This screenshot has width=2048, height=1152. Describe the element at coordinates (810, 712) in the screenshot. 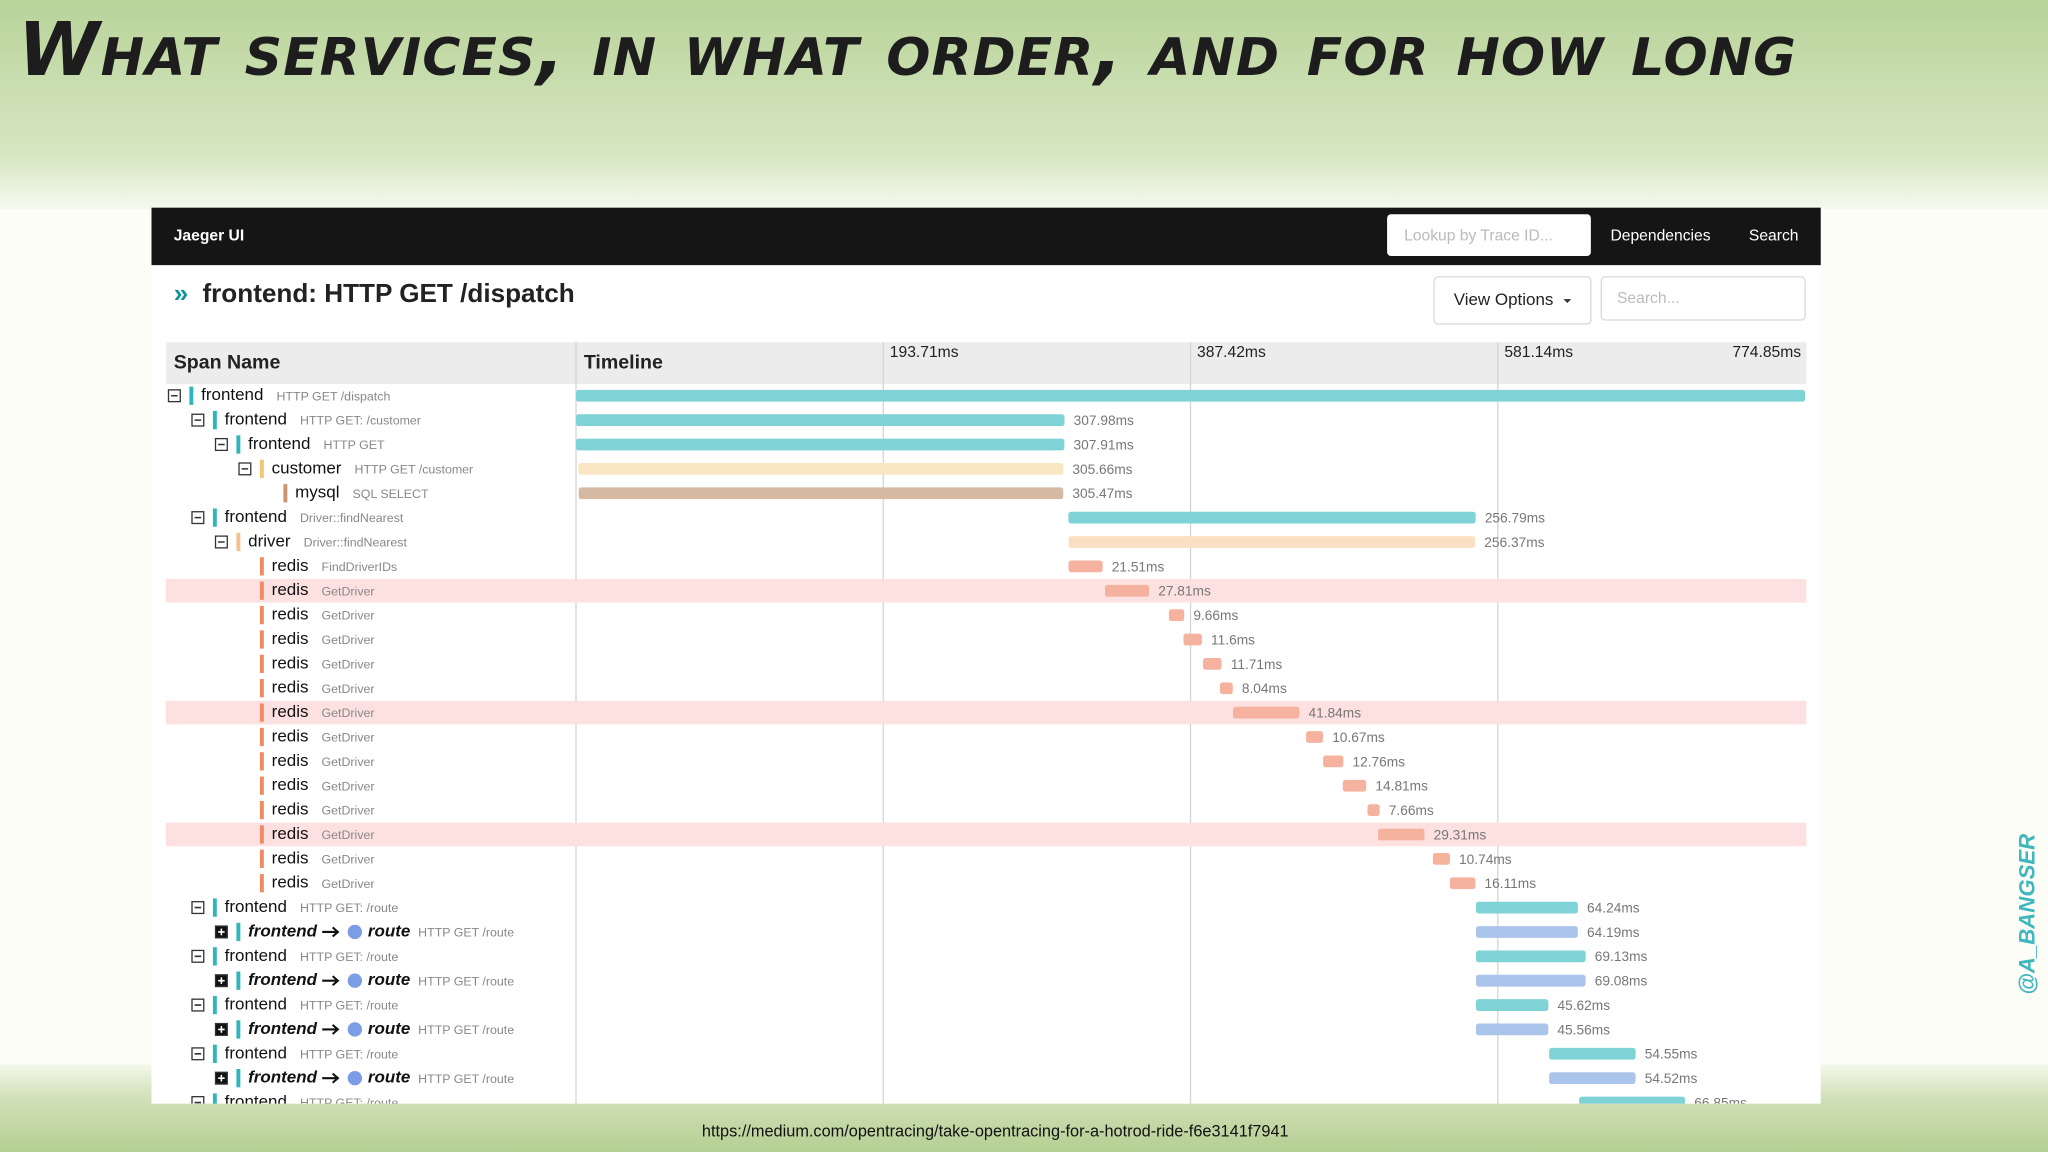

I see `span-row: redis GetDriver 41.84ms` at that location.